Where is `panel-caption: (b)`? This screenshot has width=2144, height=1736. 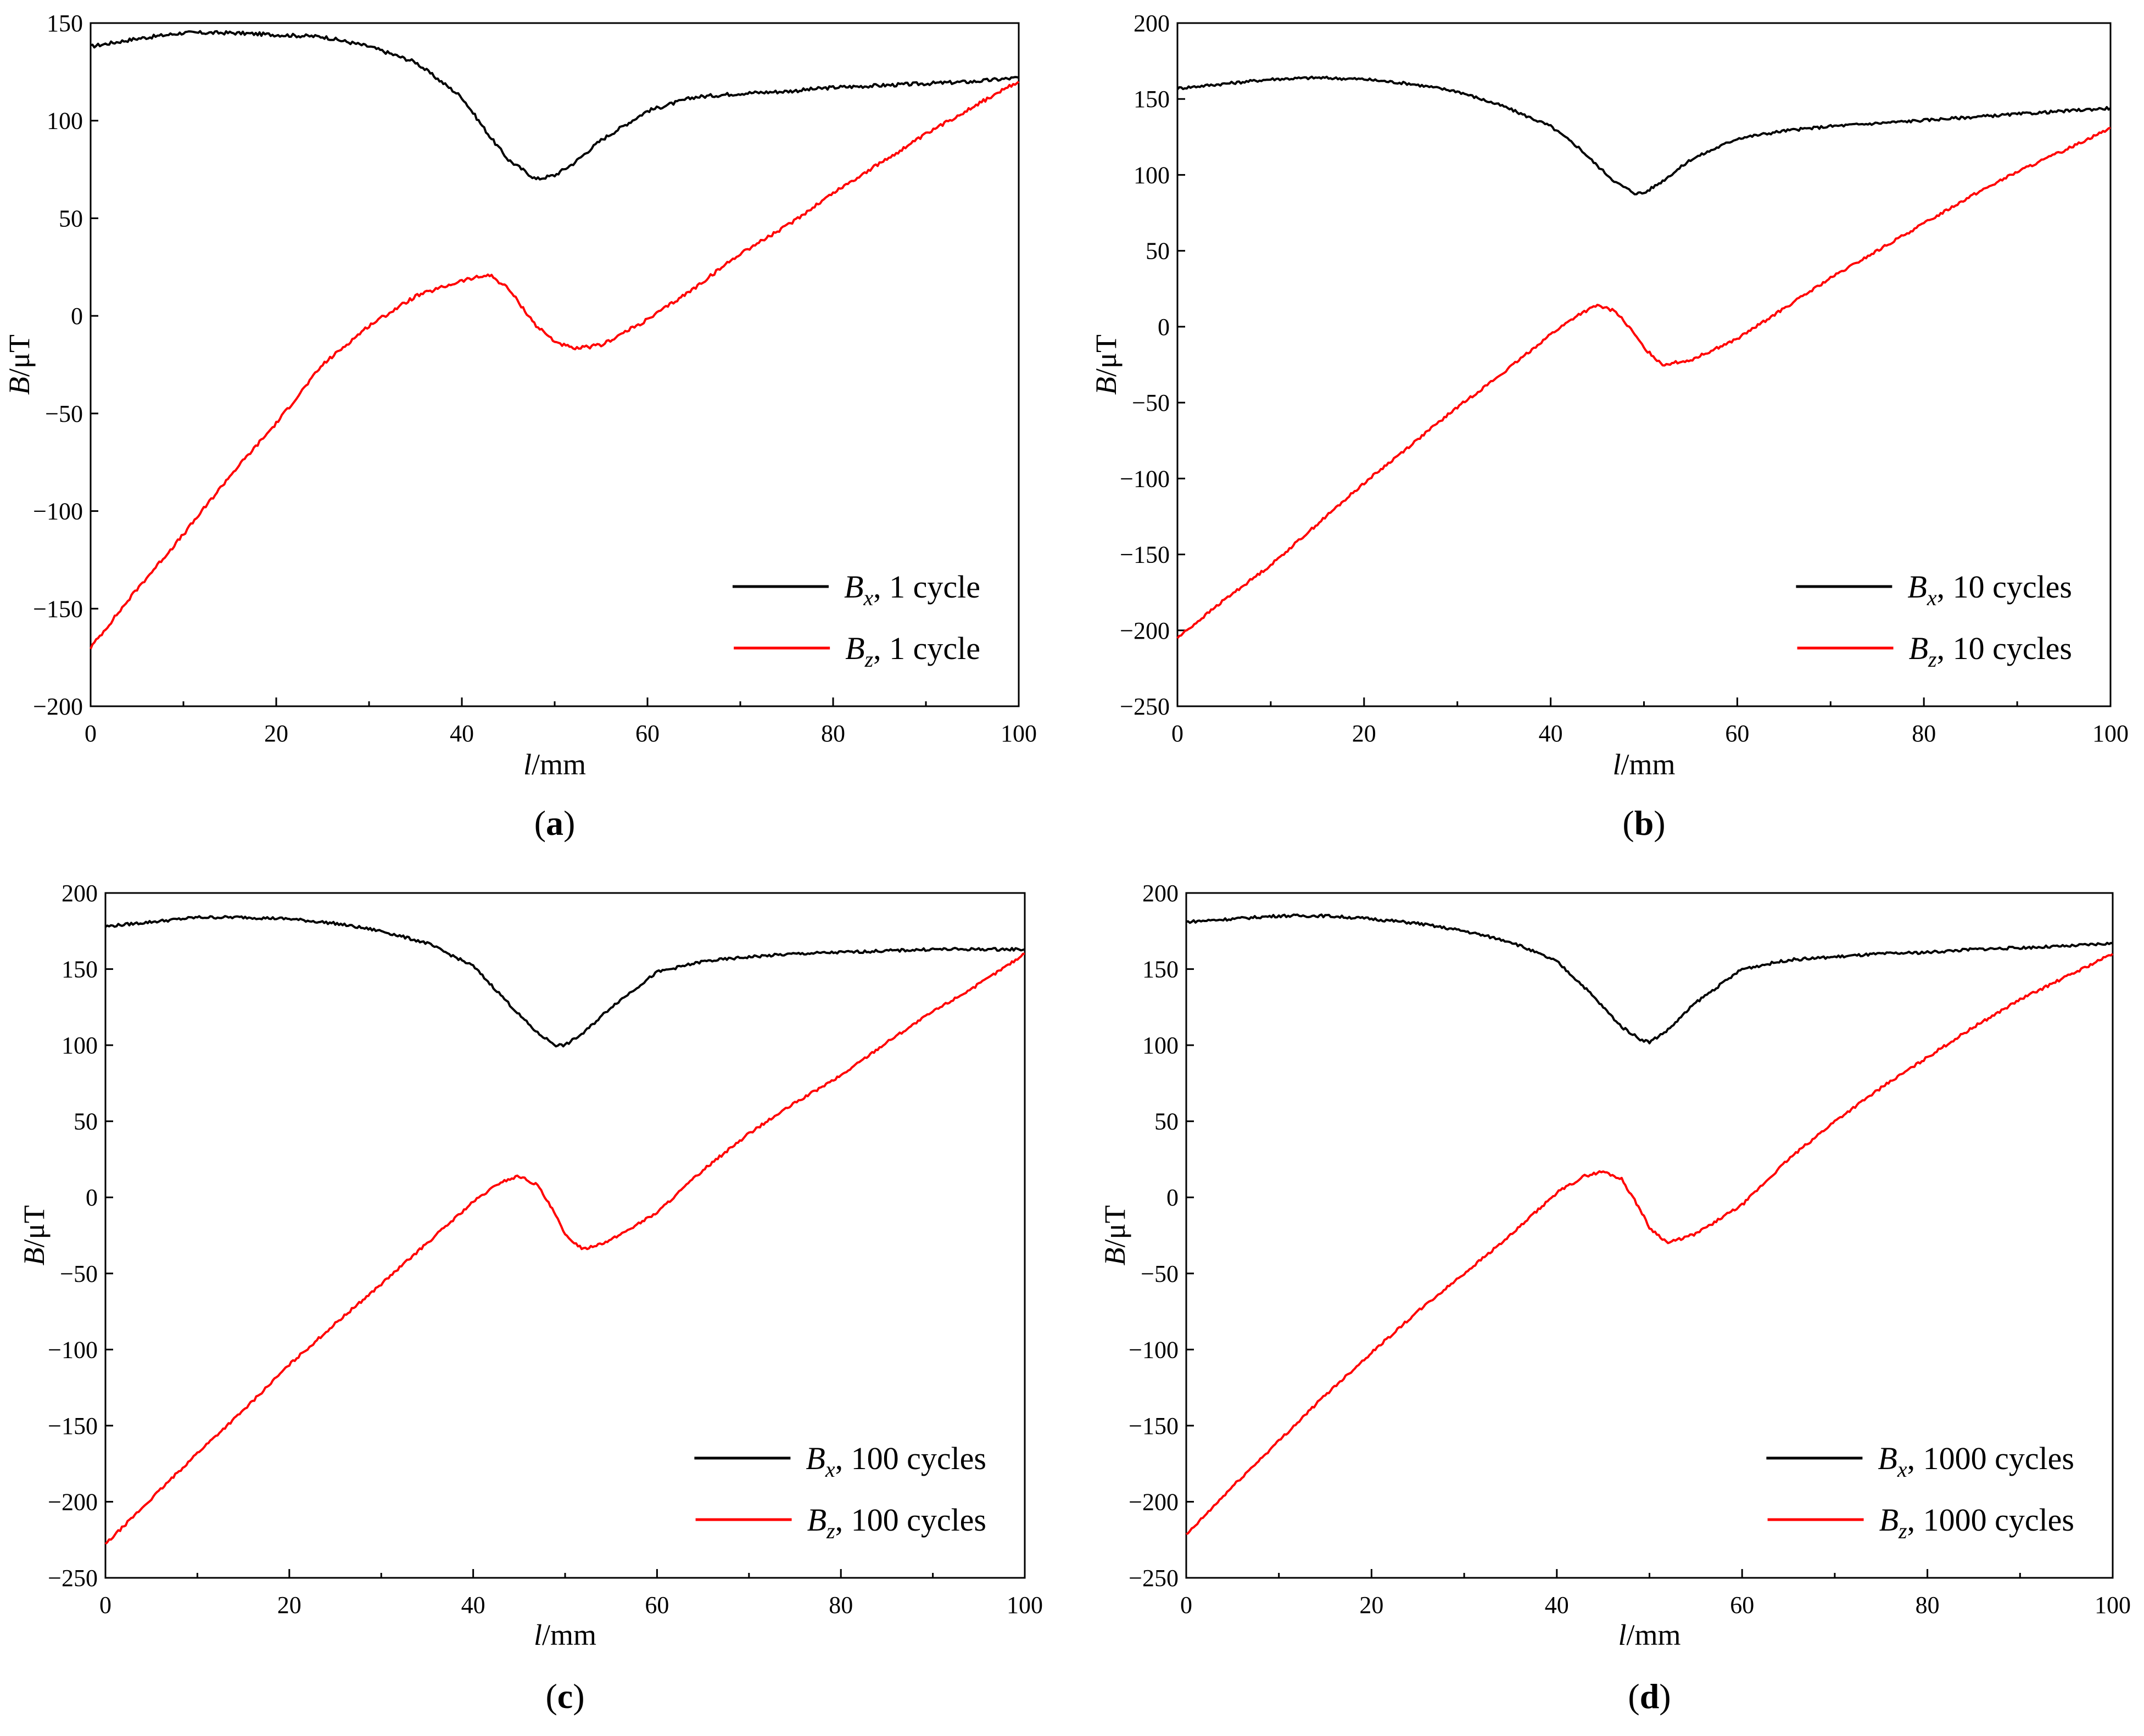 panel-caption: (b) is located at coordinates (1643, 822).